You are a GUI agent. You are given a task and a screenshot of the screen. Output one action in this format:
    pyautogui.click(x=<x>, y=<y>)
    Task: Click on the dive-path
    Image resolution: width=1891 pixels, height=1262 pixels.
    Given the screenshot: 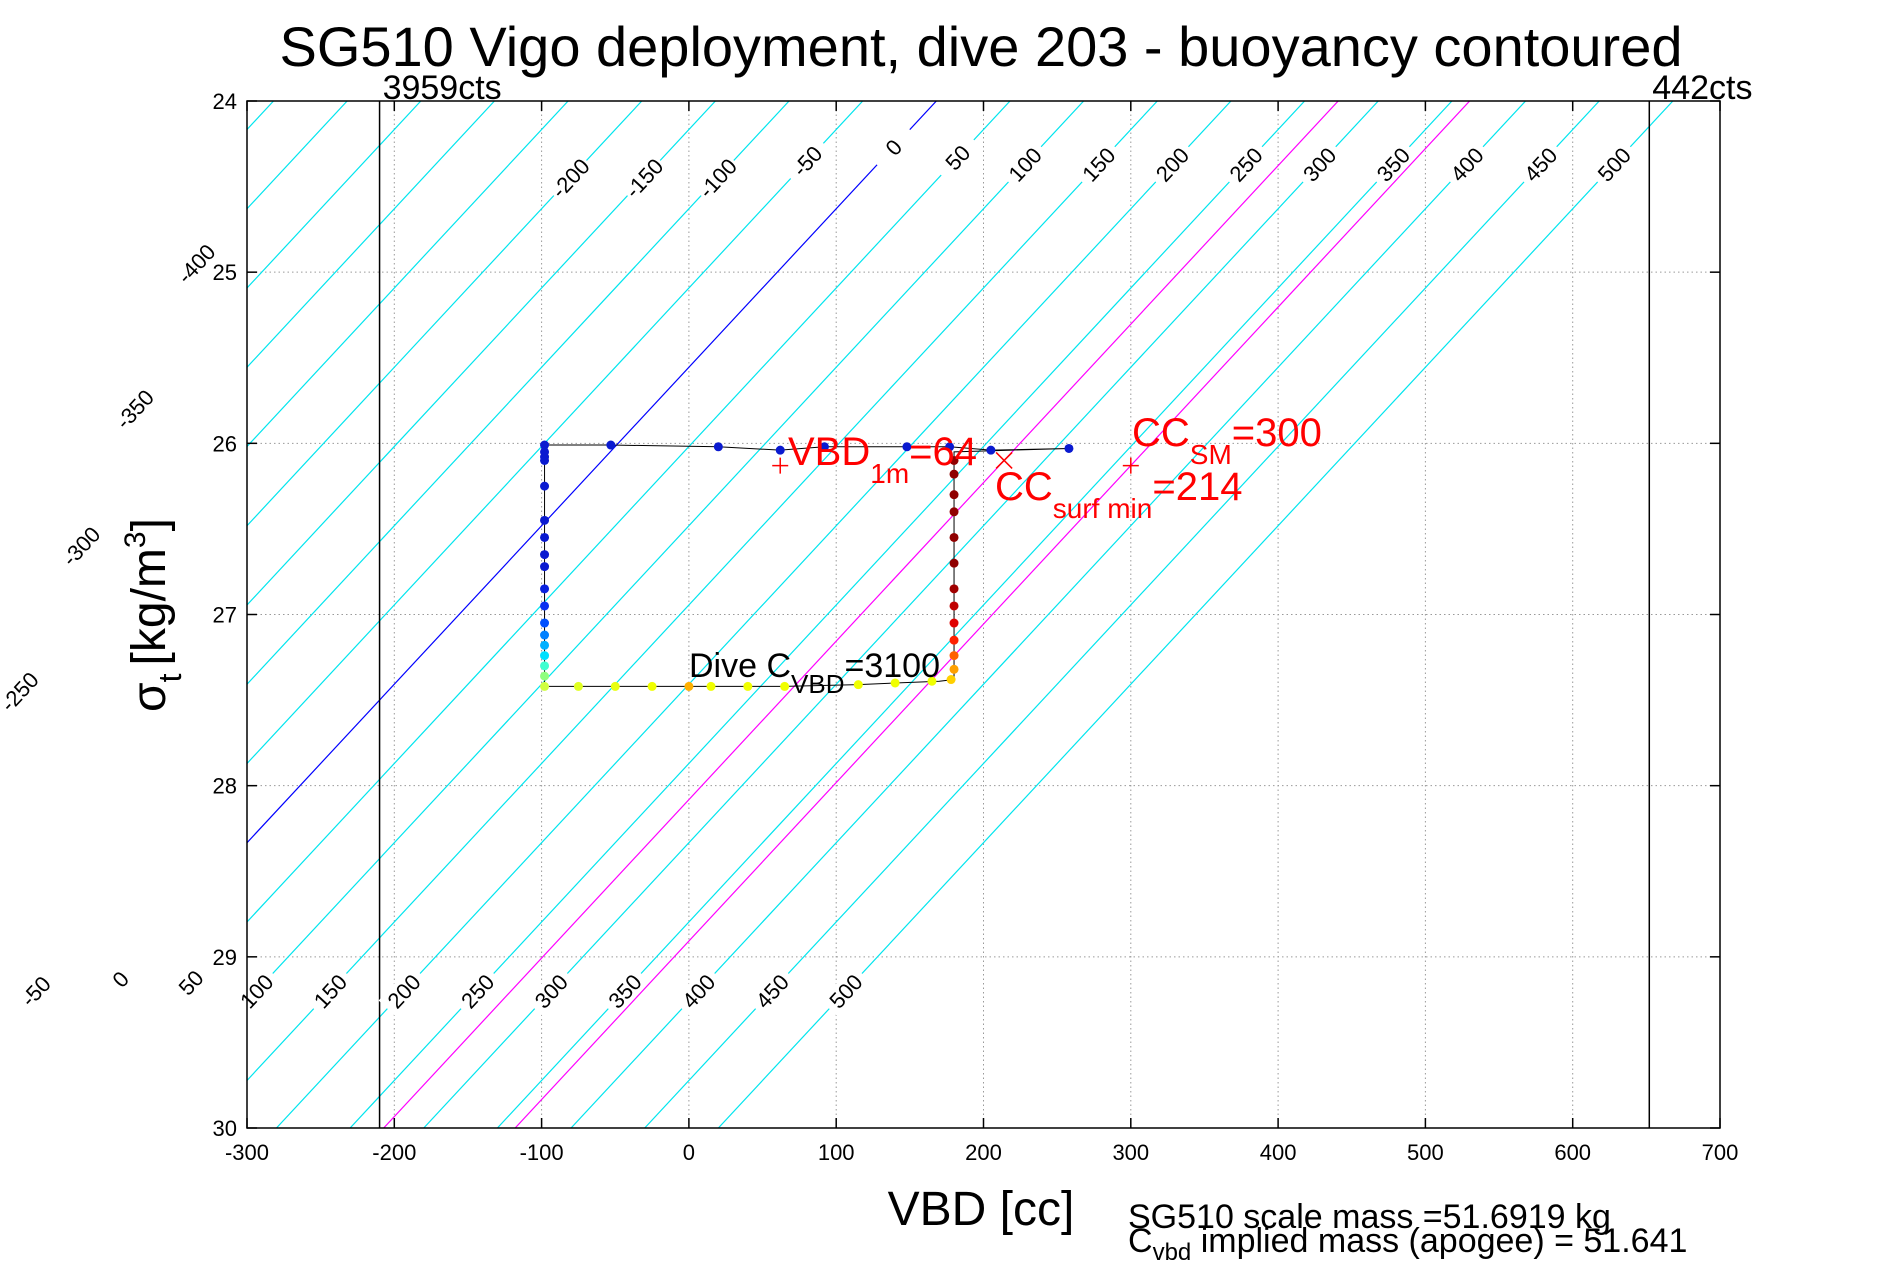 What is the action you would take?
    pyautogui.click(x=806, y=565)
    